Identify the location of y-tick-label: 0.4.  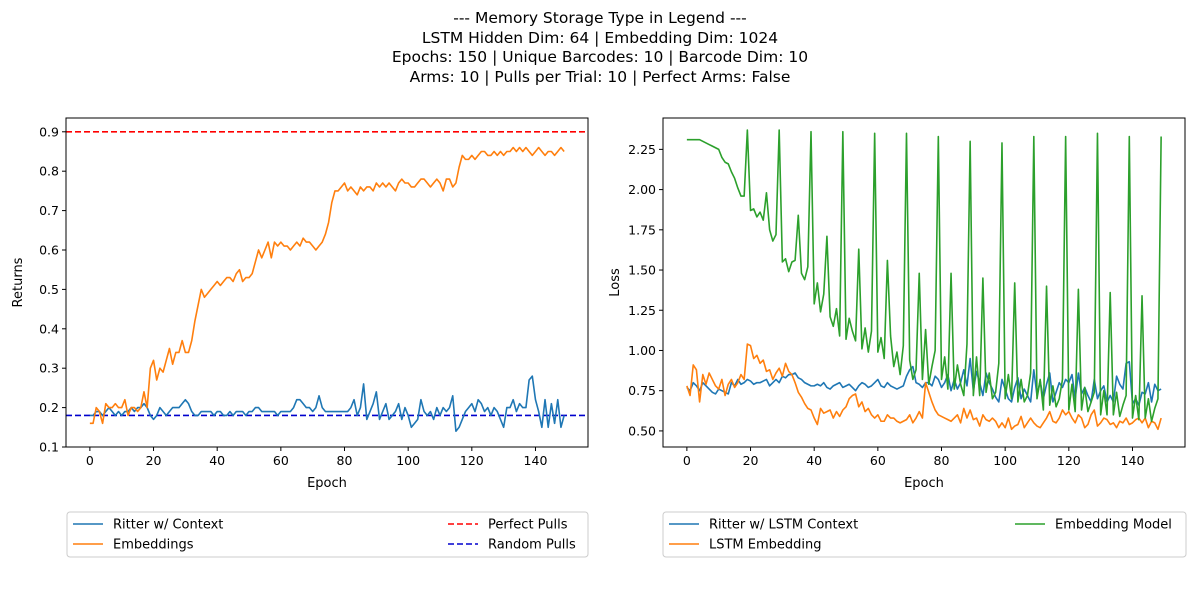
(49, 328).